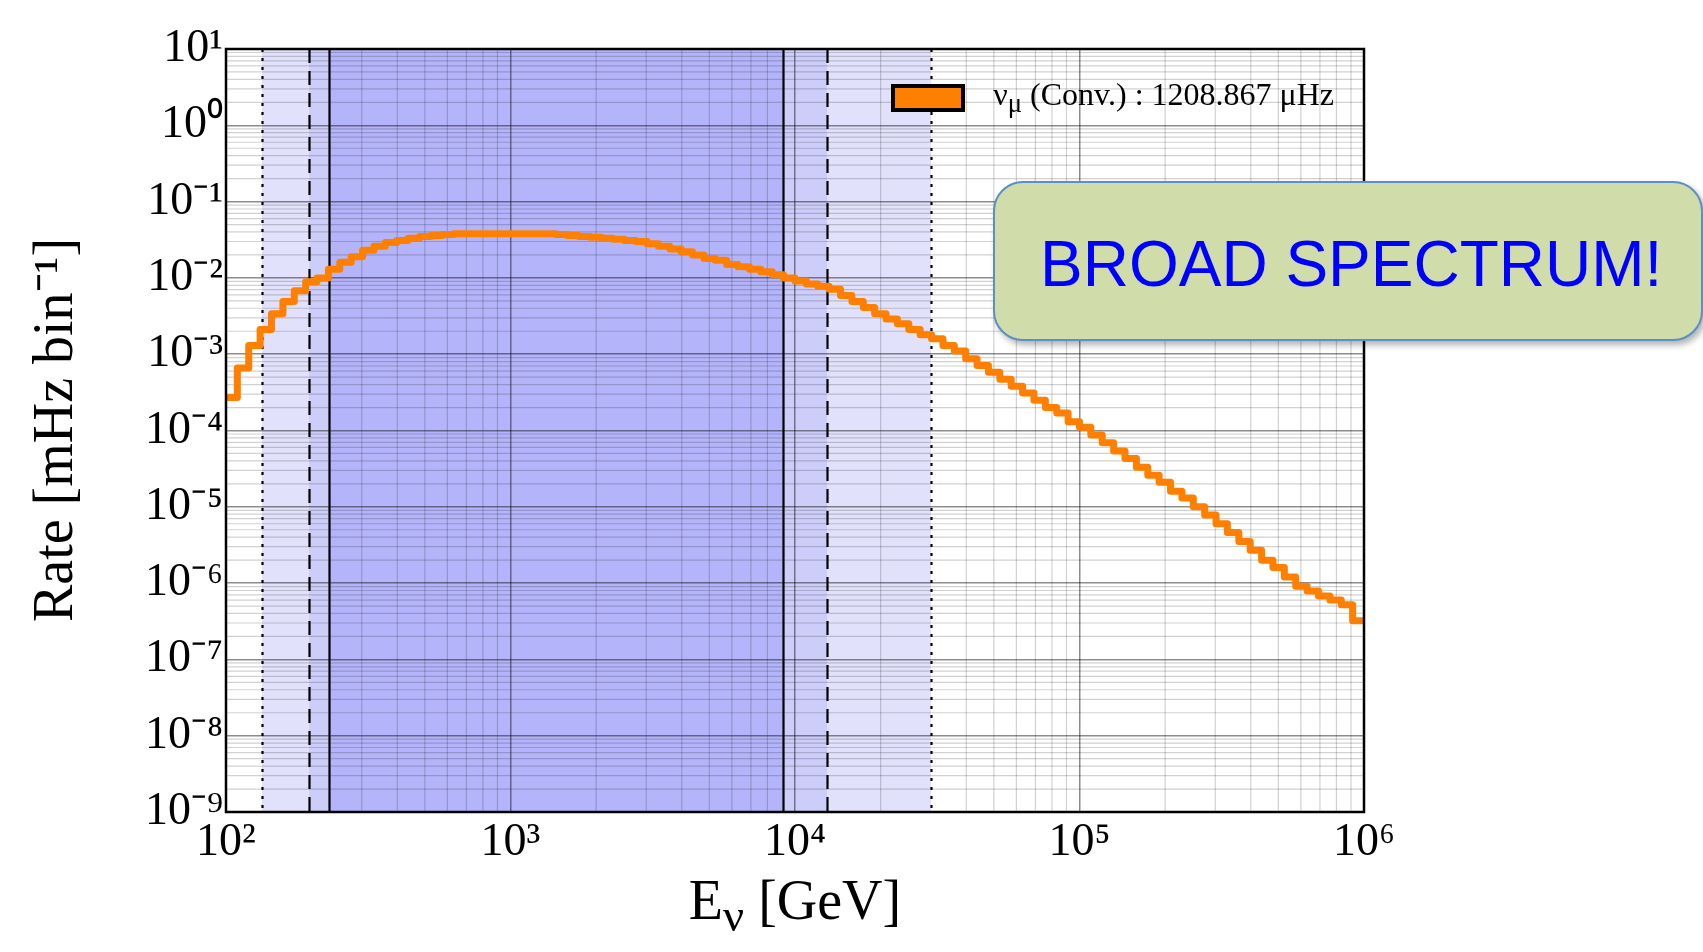 The width and height of the screenshot is (1703, 952). I want to click on y-tick-label: 10⁰, so click(192, 122).